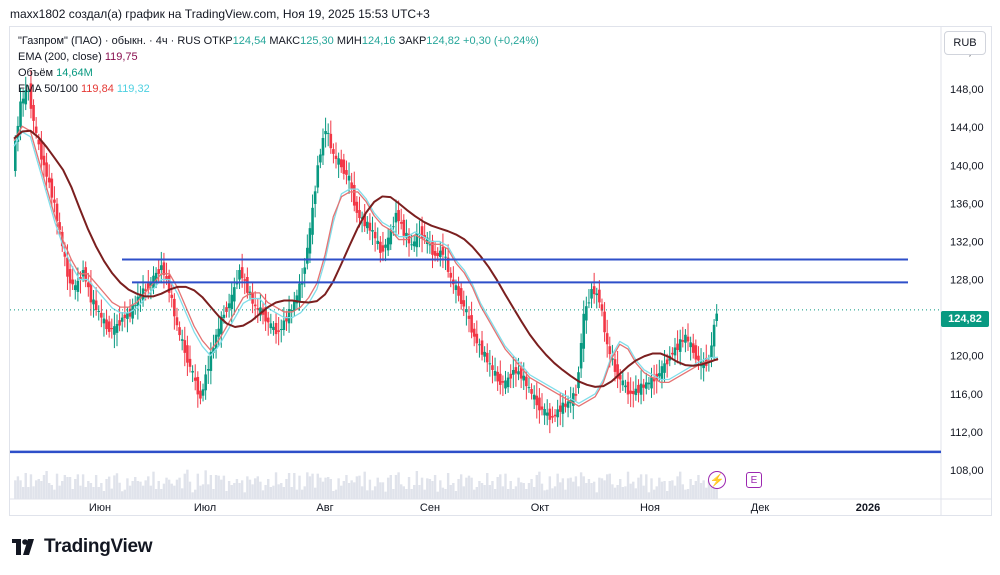  Describe the element at coordinates (82, 547) in the screenshot. I see `tradingview-logo: TradingView` at that location.